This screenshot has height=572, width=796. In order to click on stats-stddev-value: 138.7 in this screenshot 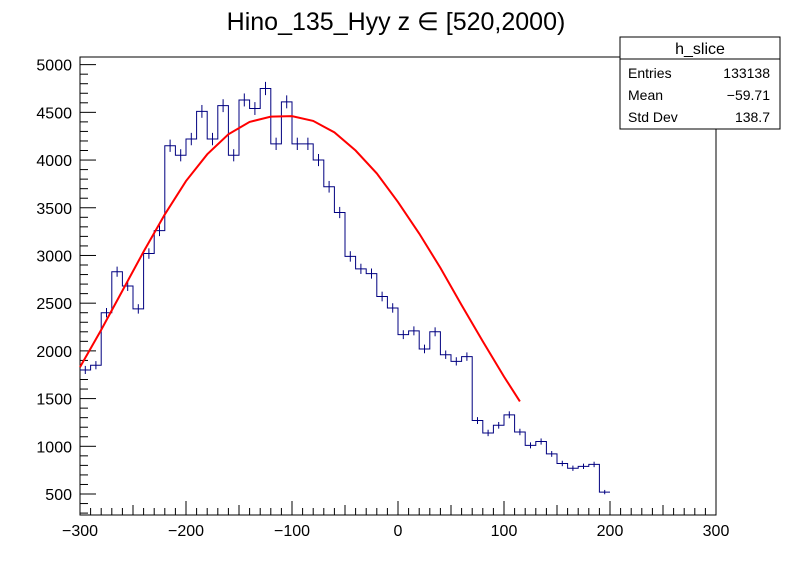, I will do `click(752, 117)`.